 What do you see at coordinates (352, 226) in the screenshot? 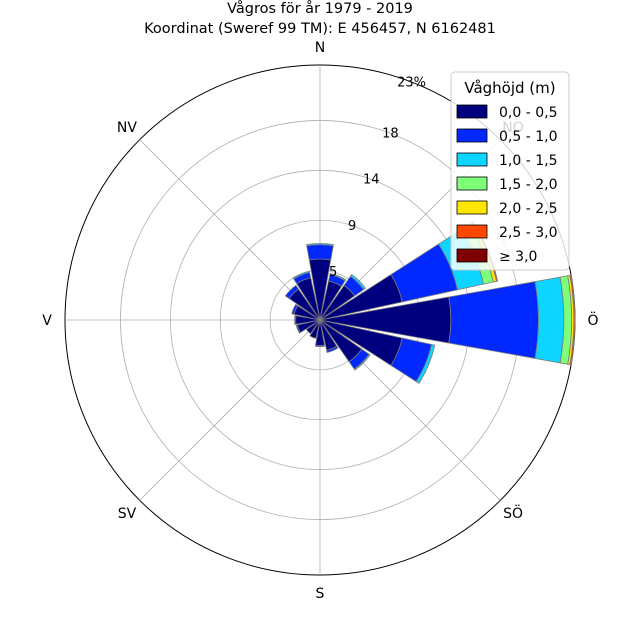
I see `radial-tick-label: 9` at bounding box center [352, 226].